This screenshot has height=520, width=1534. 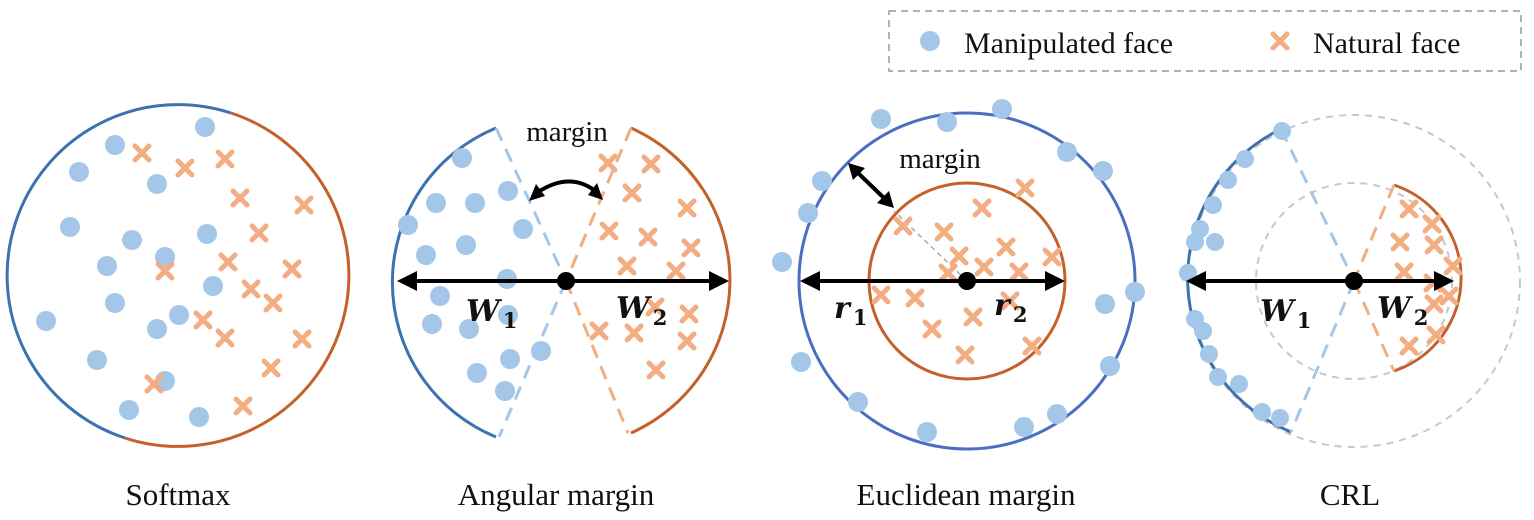 I want to click on euclidean-margin-label: margin, so click(x=940, y=159).